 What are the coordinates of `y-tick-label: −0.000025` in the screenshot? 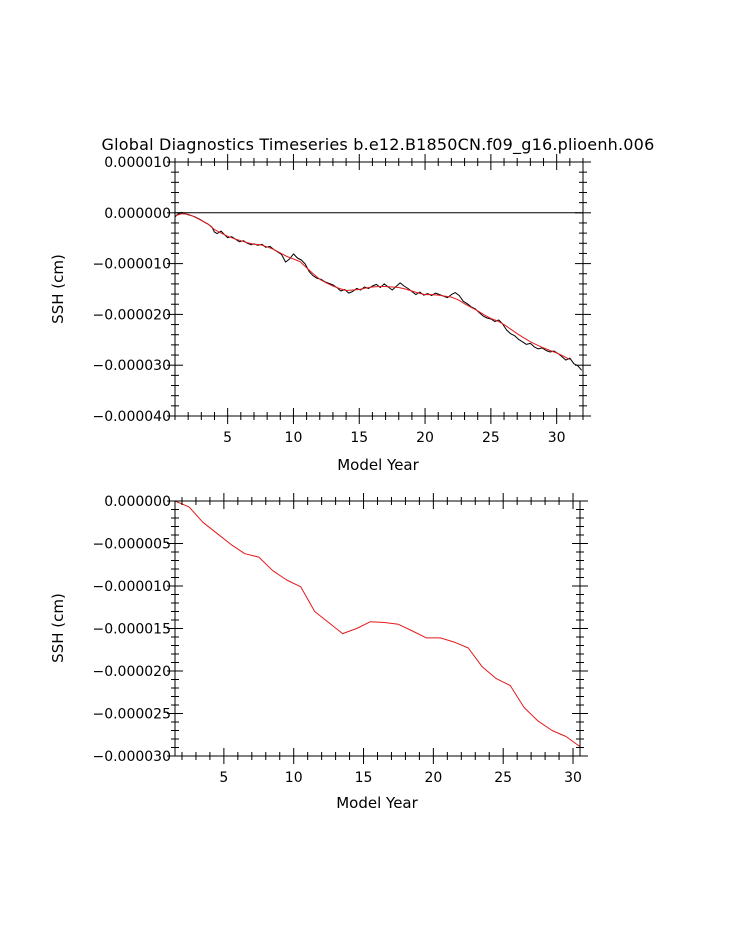 It's located at (131, 715).